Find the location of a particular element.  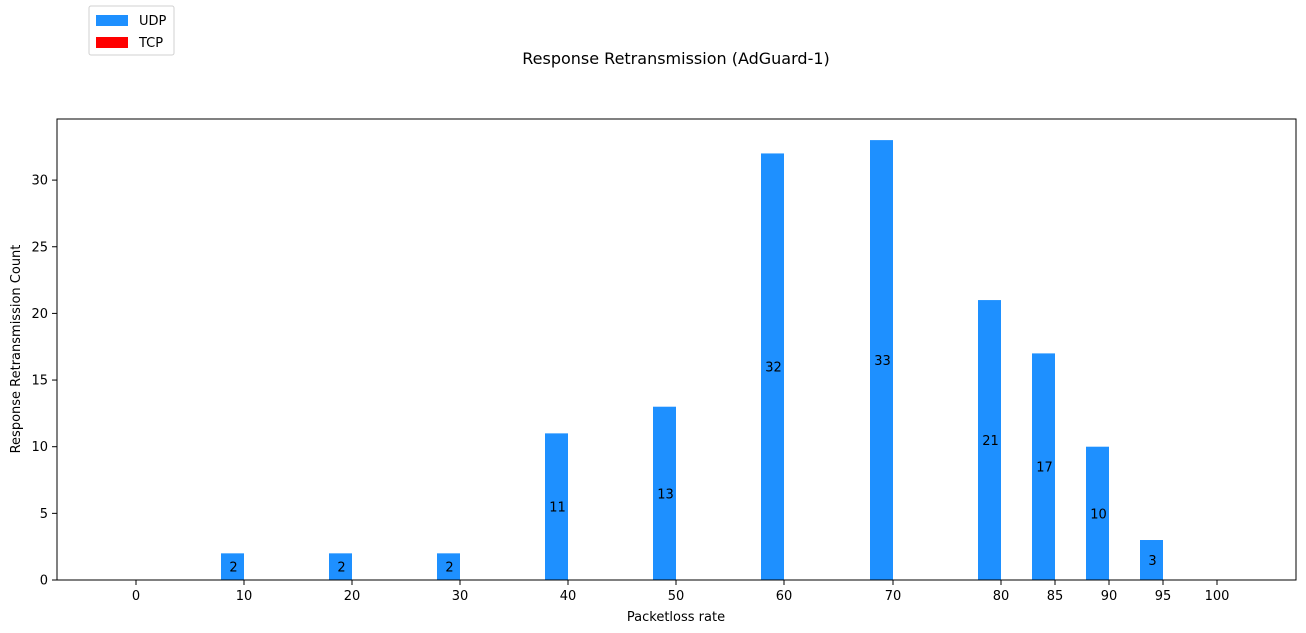

x-tick-label-85: 85 is located at coordinates (1055, 596).